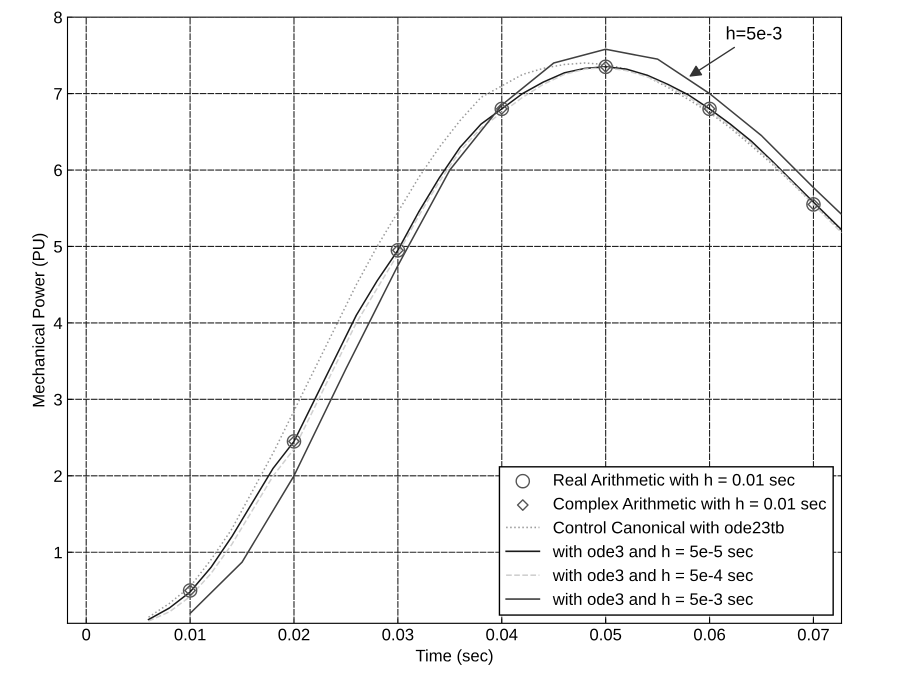 The height and width of the screenshot is (685, 900). What do you see at coordinates (58, 323) in the screenshot?
I see `y-tick-label: 4` at bounding box center [58, 323].